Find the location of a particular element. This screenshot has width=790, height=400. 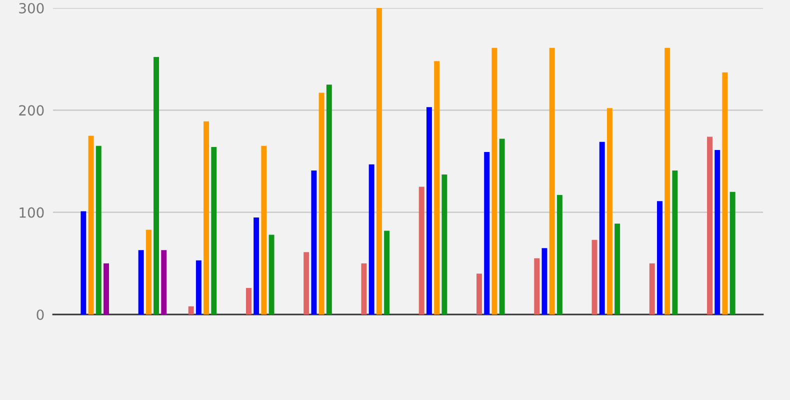

y-tick-label: 200 is located at coordinates (31, 110).